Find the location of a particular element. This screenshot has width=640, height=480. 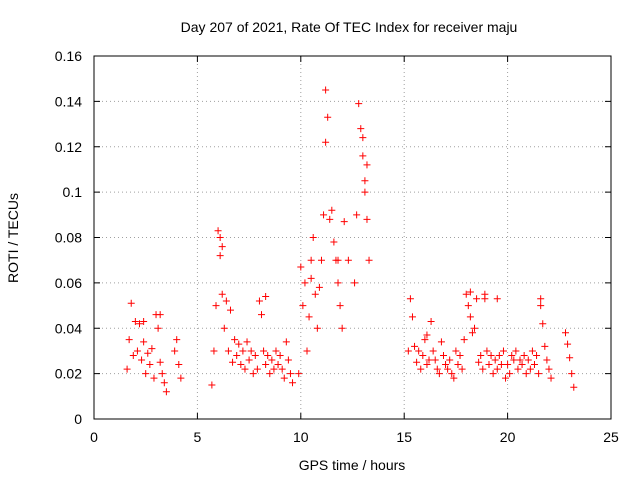

y-tick-label: 0.04 is located at coordinates (68, 328).